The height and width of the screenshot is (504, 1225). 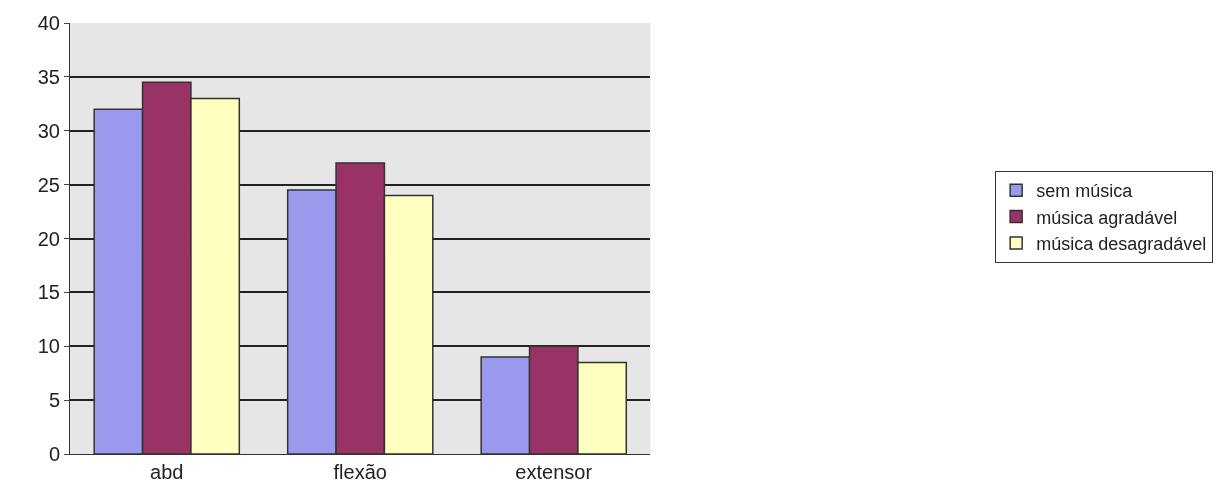 What do you see at coordinates (48, 184) in the screenshot?
I see `y-tick-label: 25` at bounding box center [48, 184].